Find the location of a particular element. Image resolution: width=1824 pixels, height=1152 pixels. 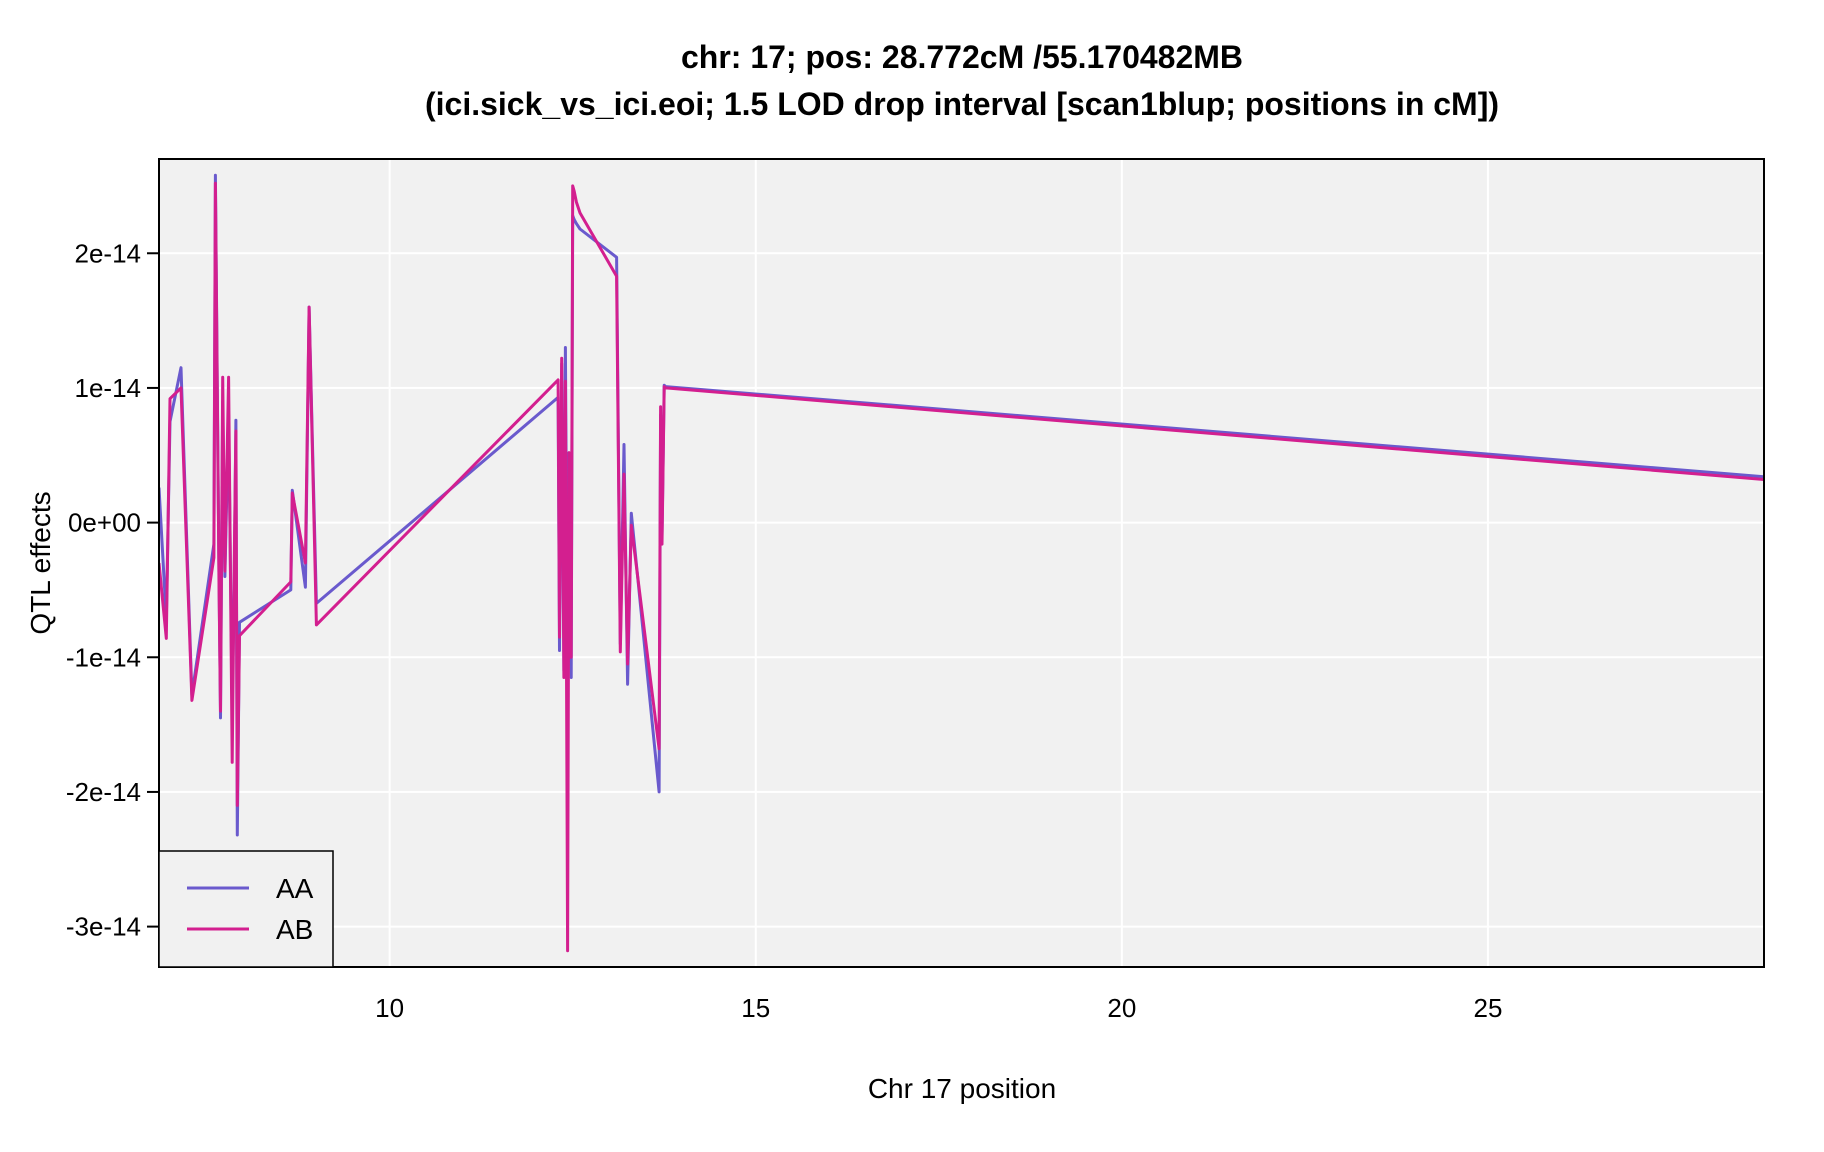

y-tick-label: -1e-14 is located at coordinates (103, 657).